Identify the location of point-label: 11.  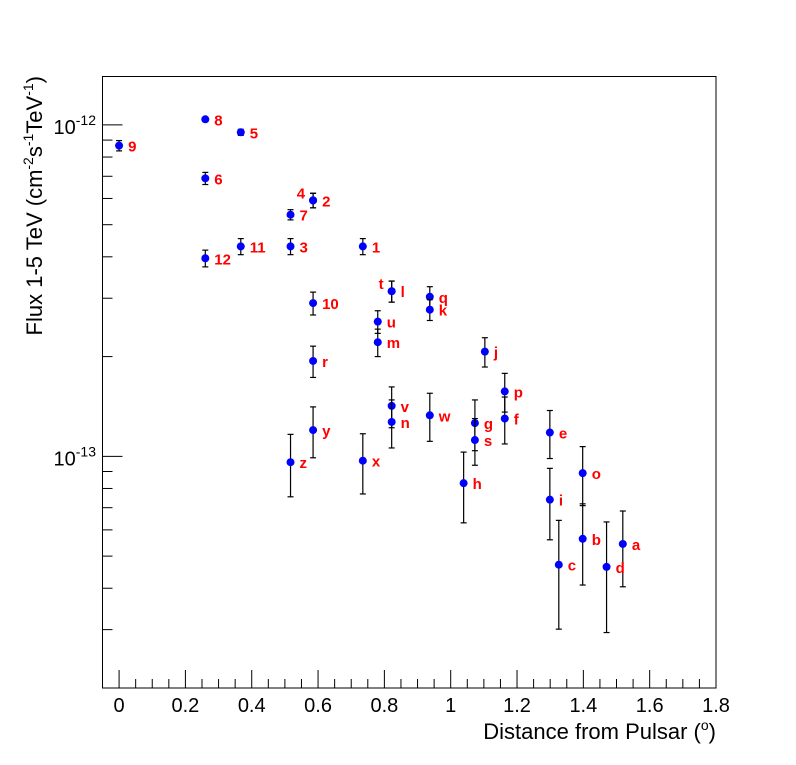
(258, 247).